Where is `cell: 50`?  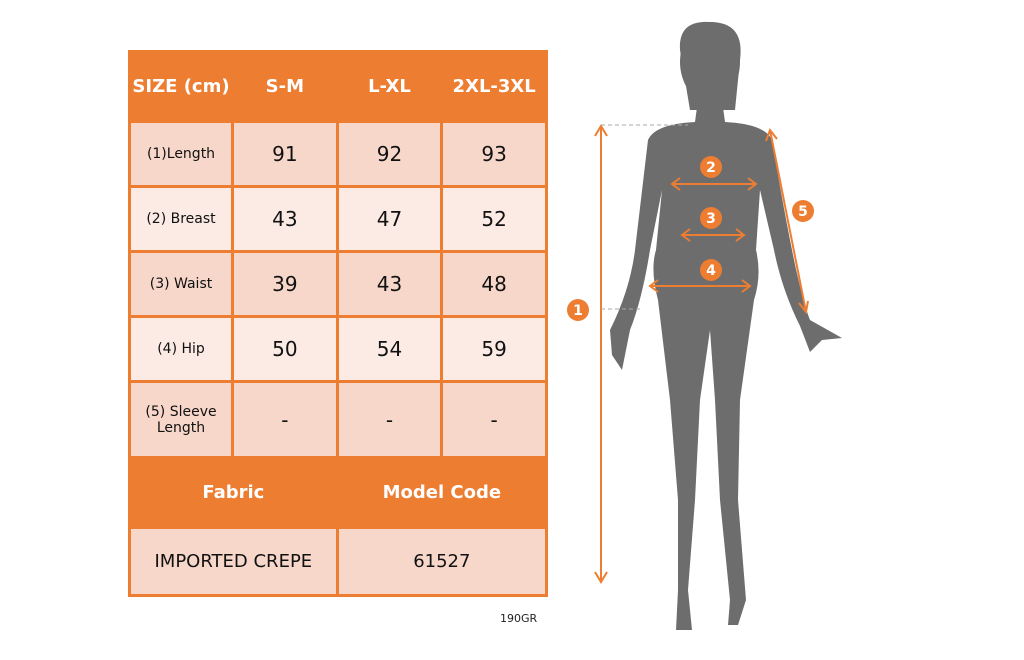
cell: 50 is located at coordinates (285, 349).